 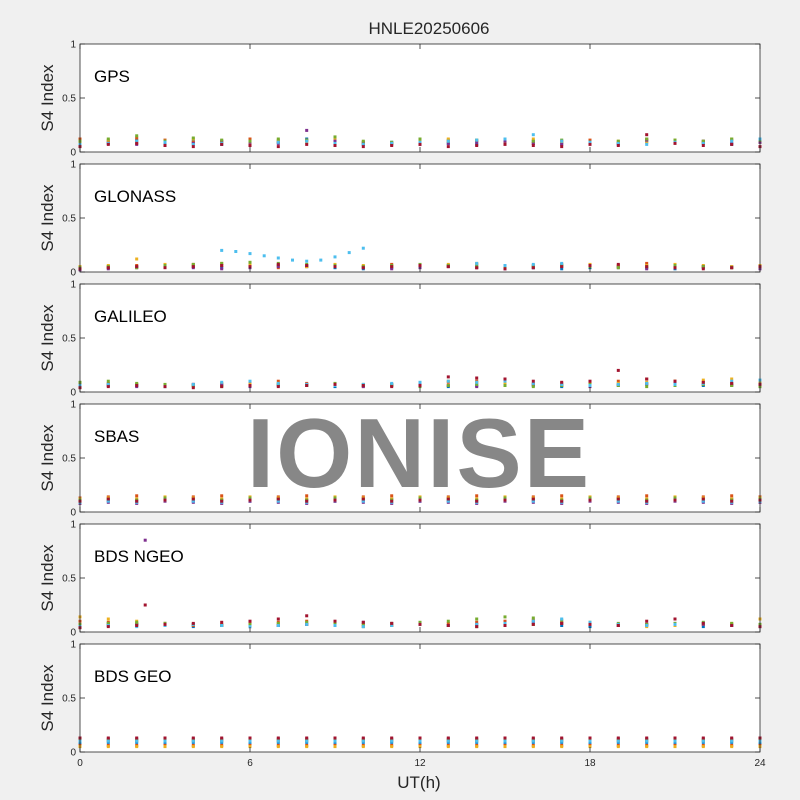 I want to click on panel-gps: 0 0.5 1 S4 Index GPS, so click(x=400, y=99).